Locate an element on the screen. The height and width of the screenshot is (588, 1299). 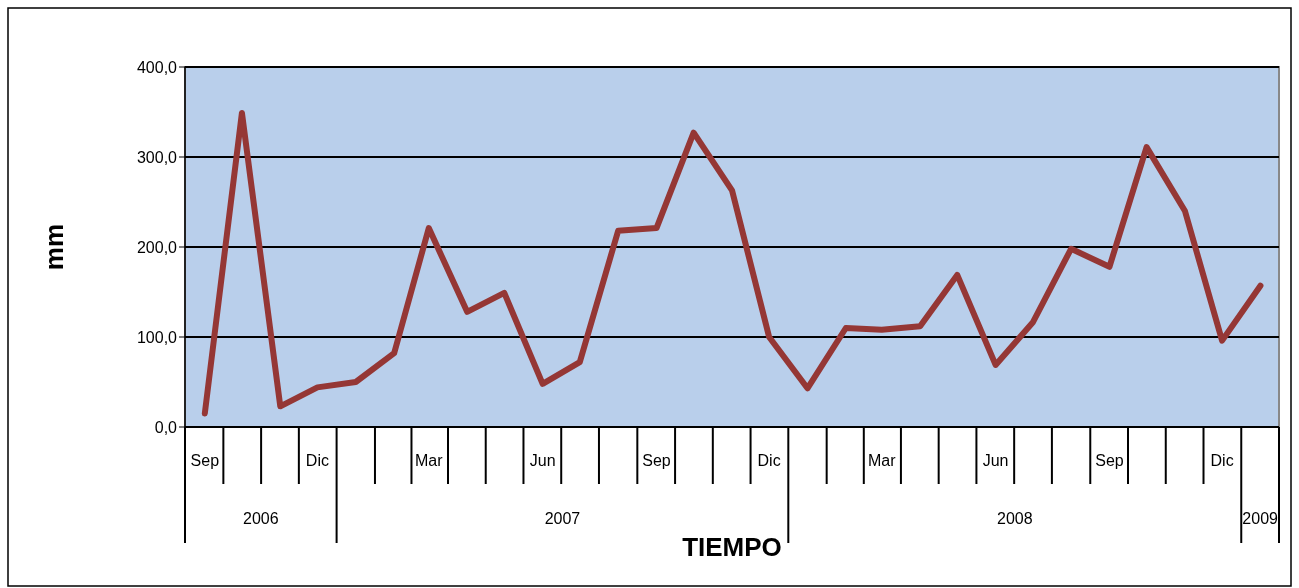
y-tick-label: 100,0 is located at coordinates (157, 337).